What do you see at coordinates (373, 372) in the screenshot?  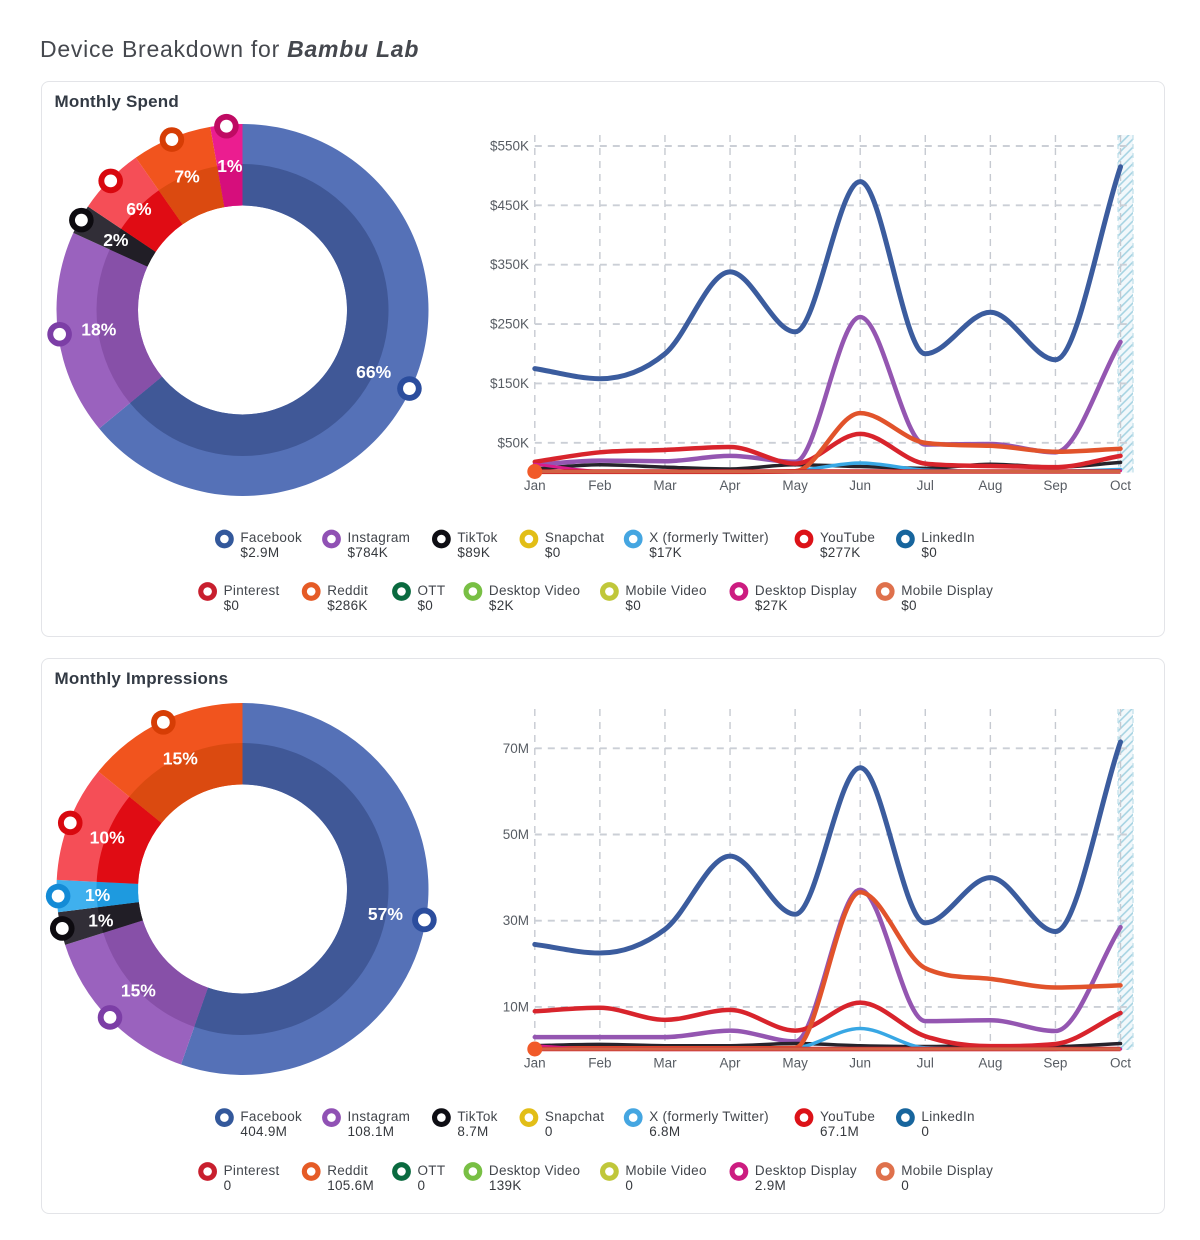 I see `svg-text: 66%` at bounding box center [373, 372].